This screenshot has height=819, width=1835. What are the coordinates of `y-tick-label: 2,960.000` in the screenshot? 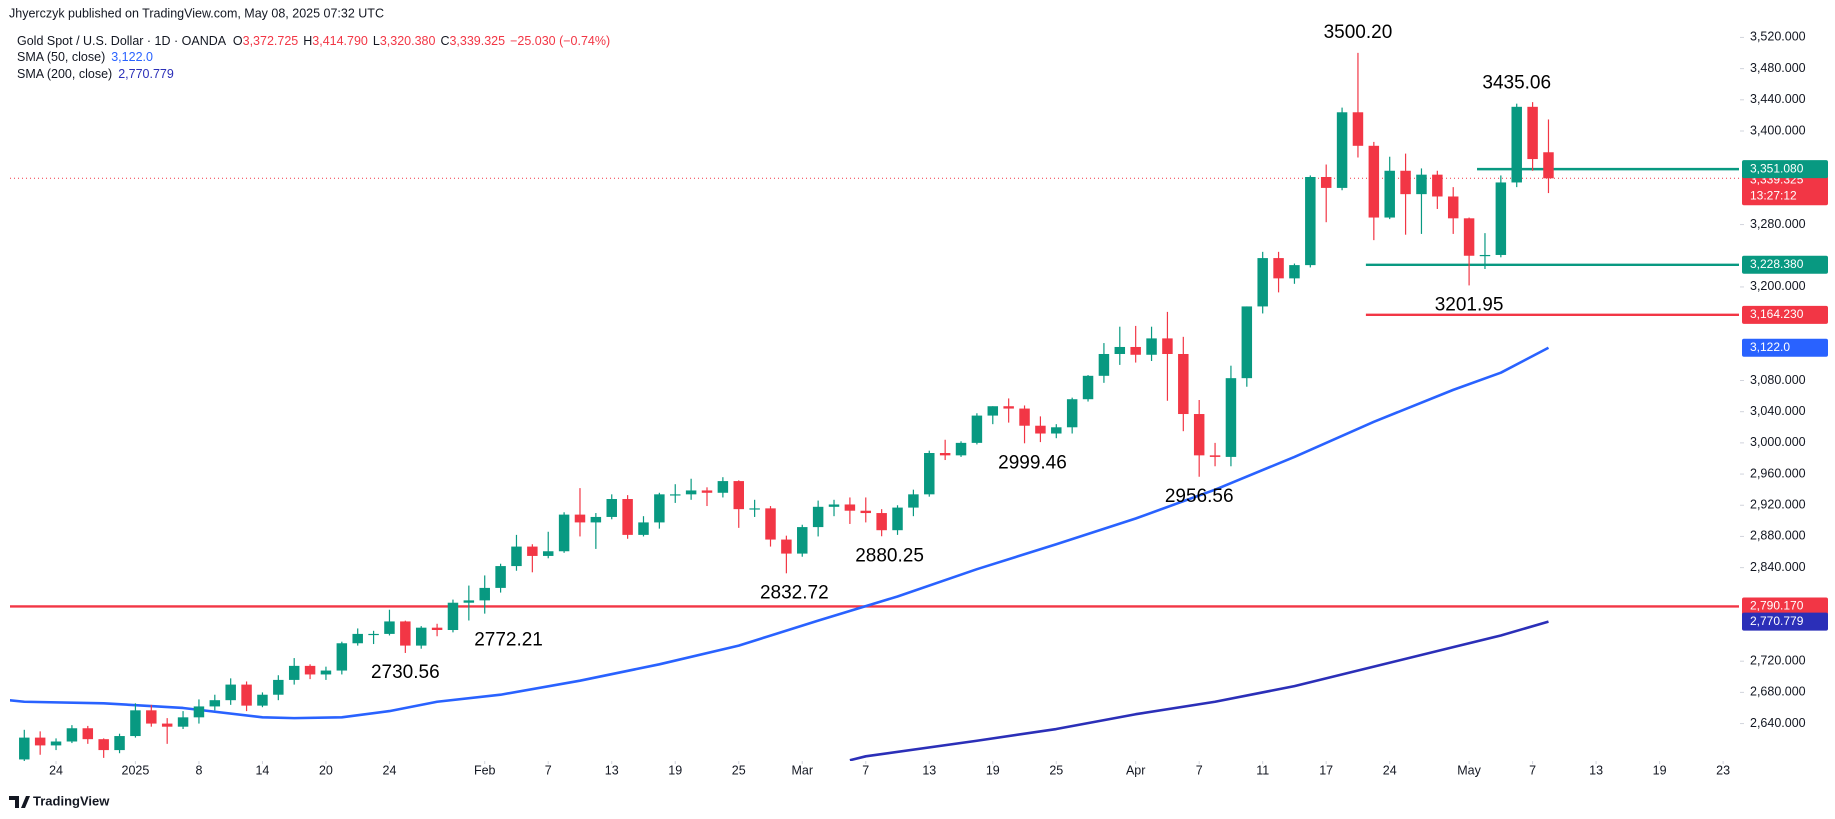 It's located at (1778, 473).